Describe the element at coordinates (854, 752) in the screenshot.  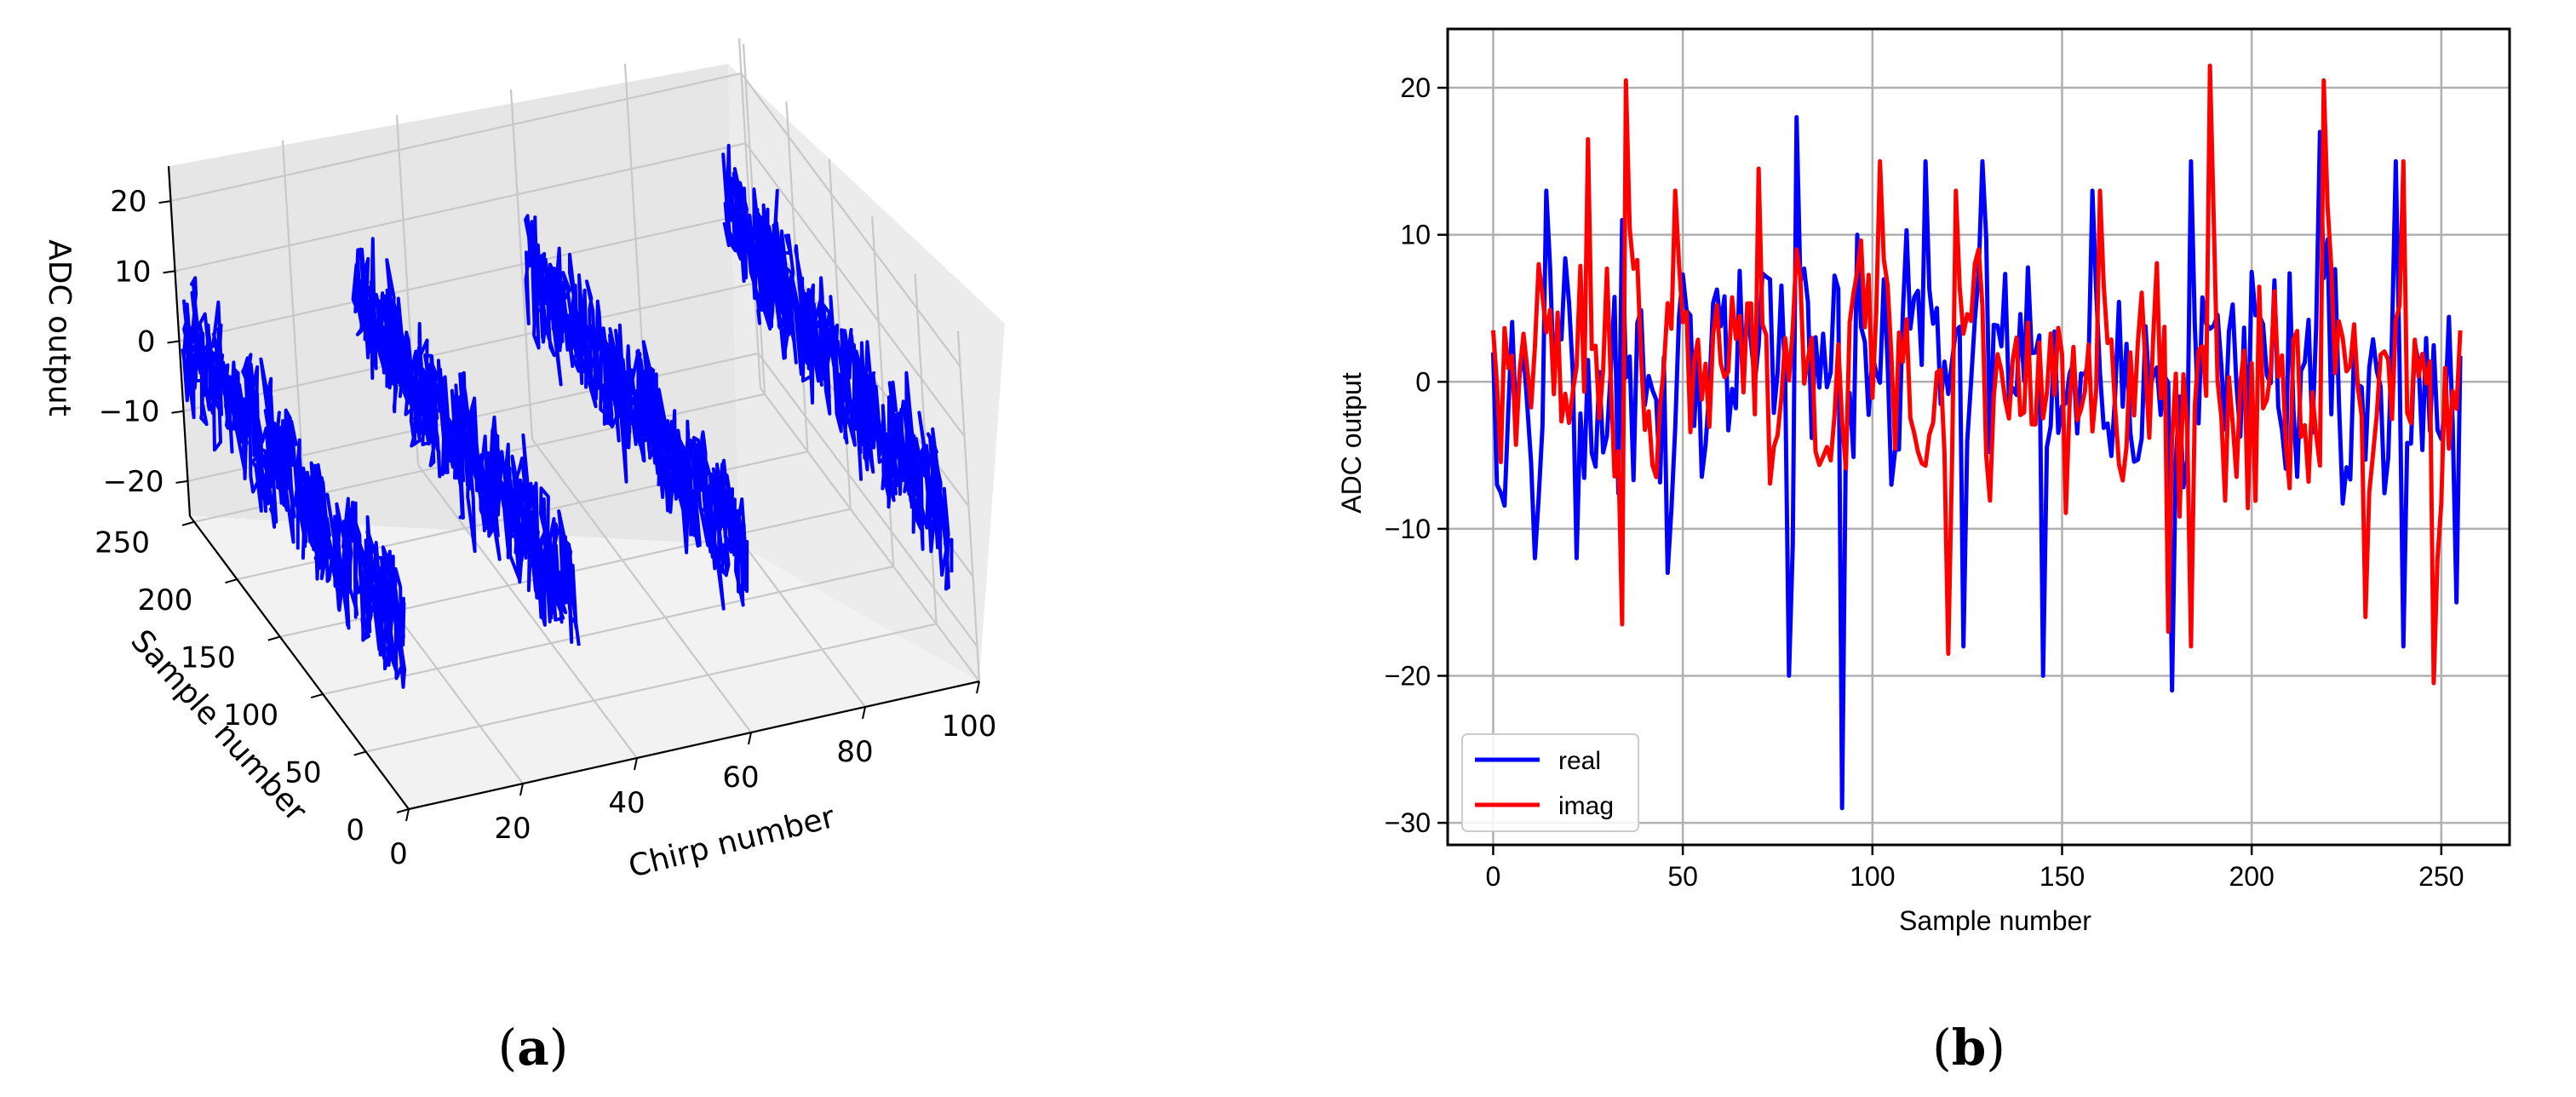
I see `x-tick-label: 80` at that location.